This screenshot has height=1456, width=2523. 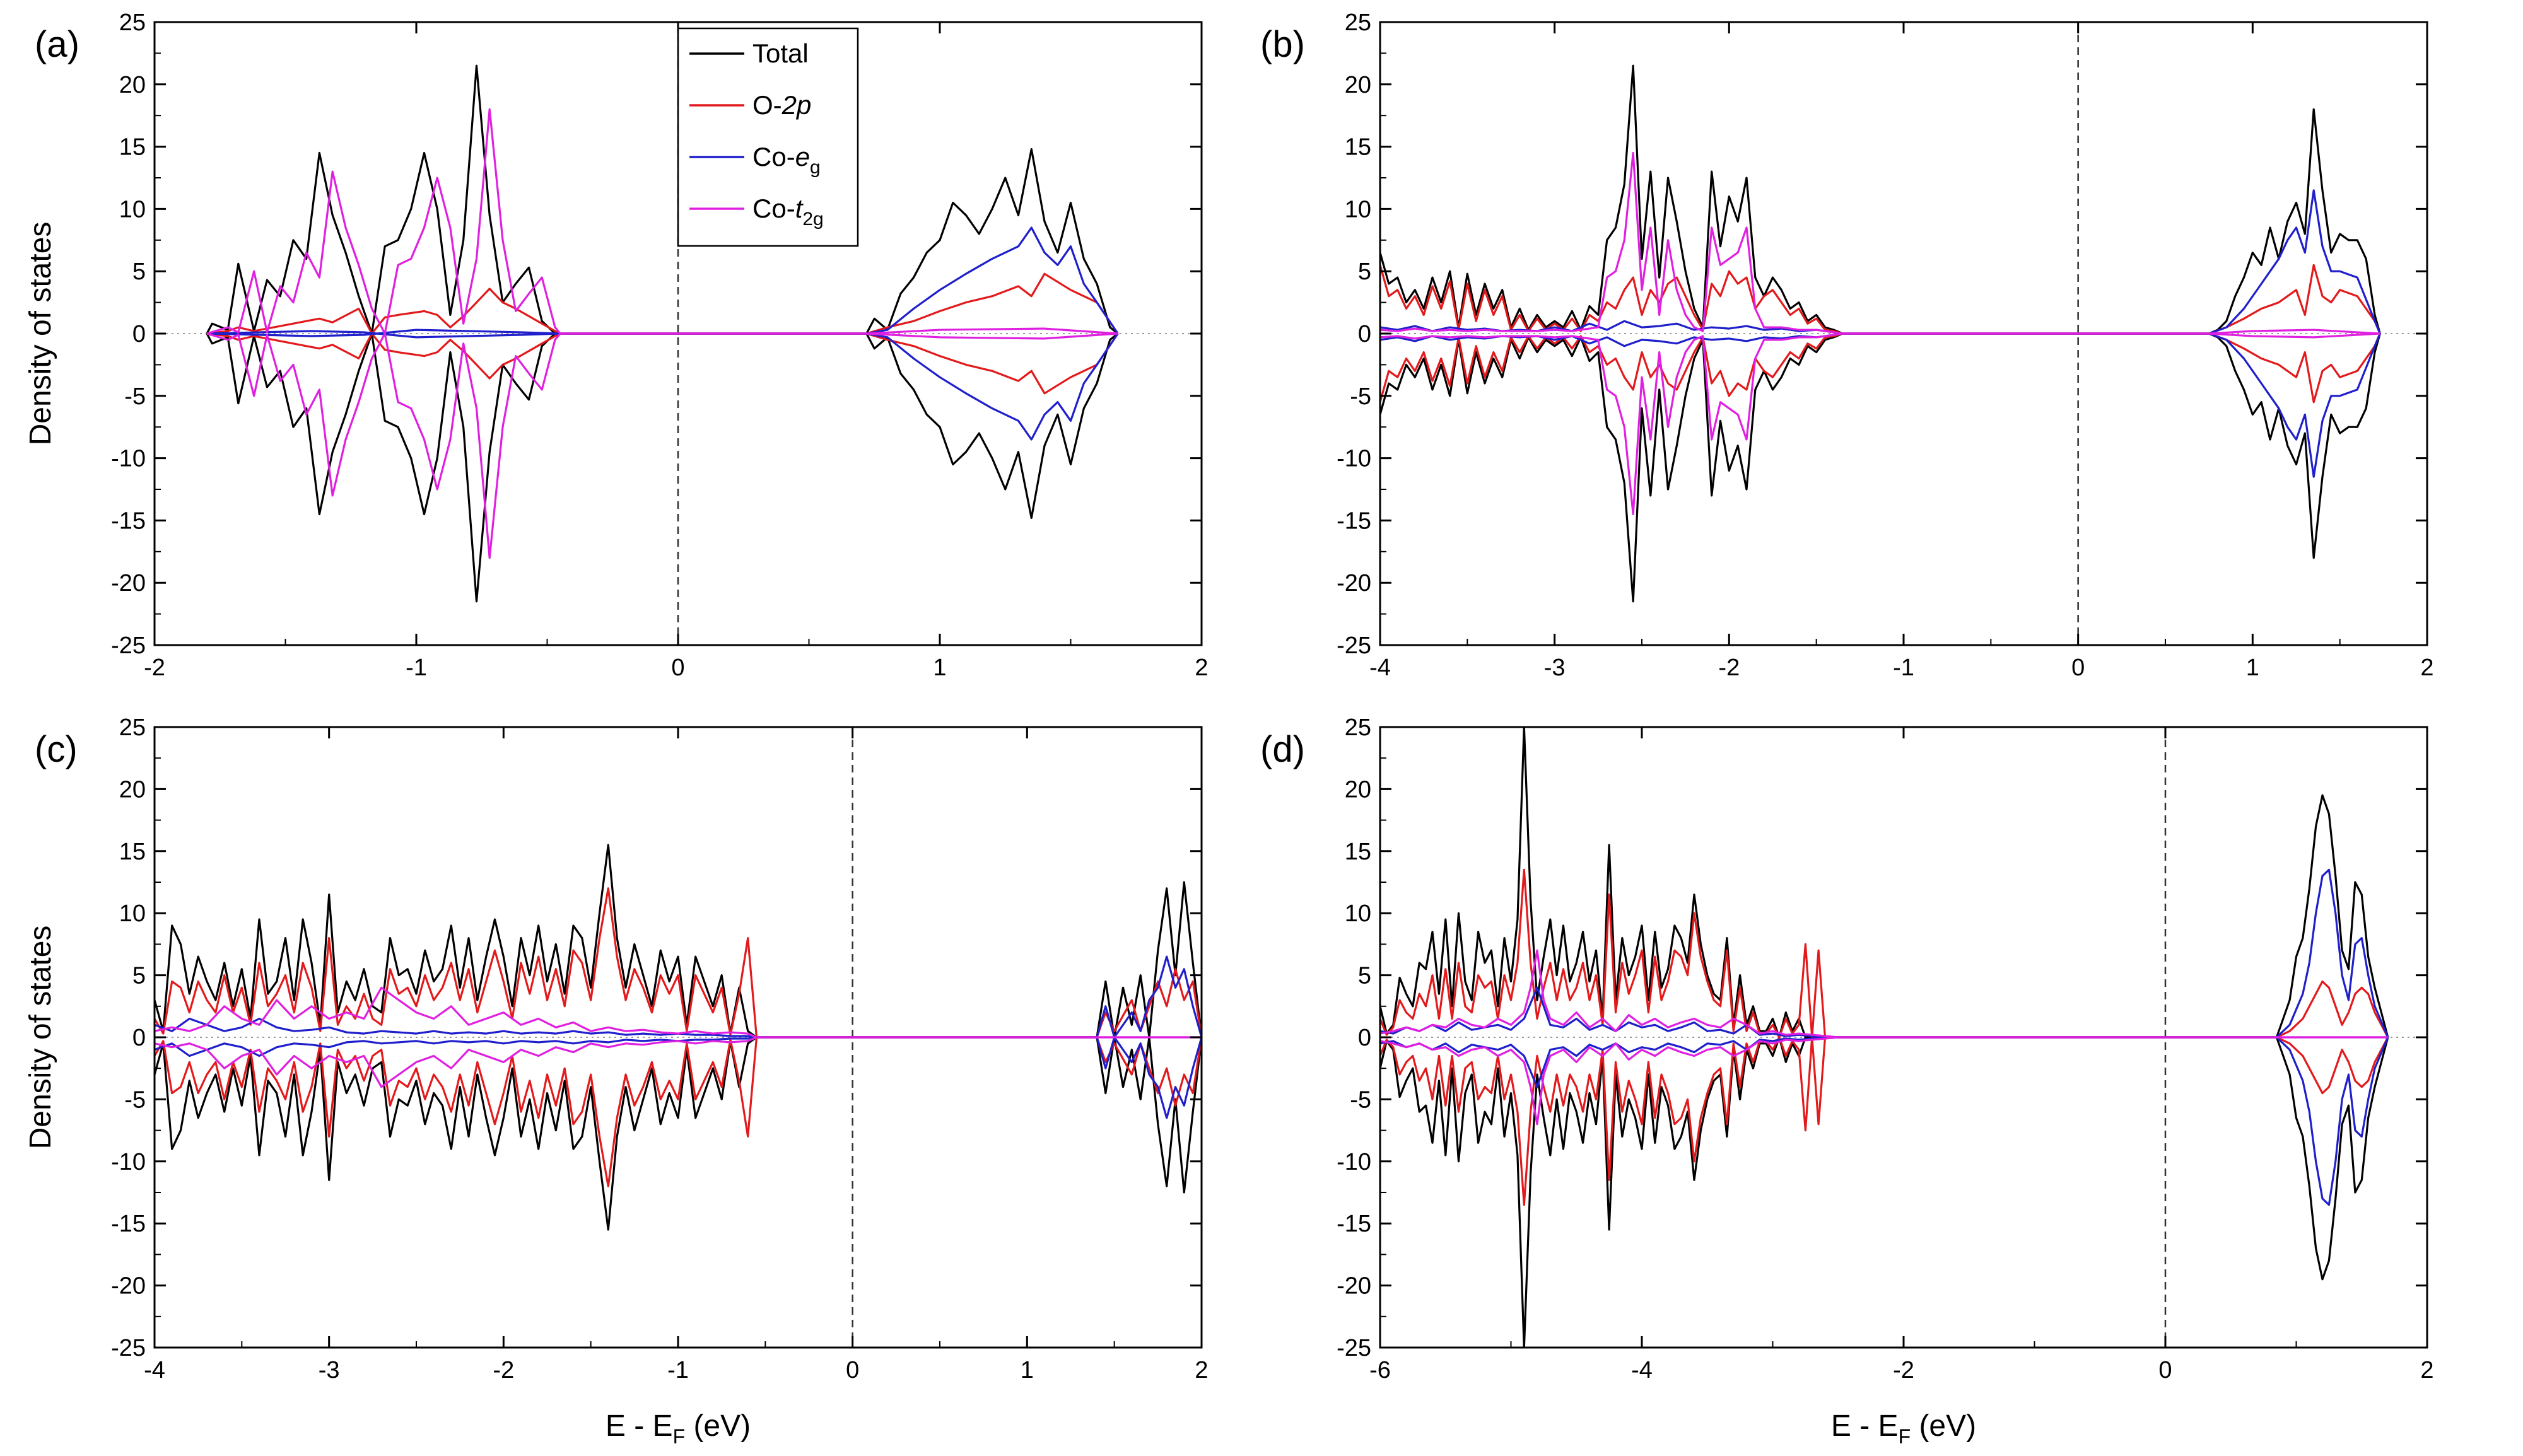 What do you see at coordinates (57, 44) in the screenshot?
I see `panel-label: (a)` at bounding box center [57, 44].